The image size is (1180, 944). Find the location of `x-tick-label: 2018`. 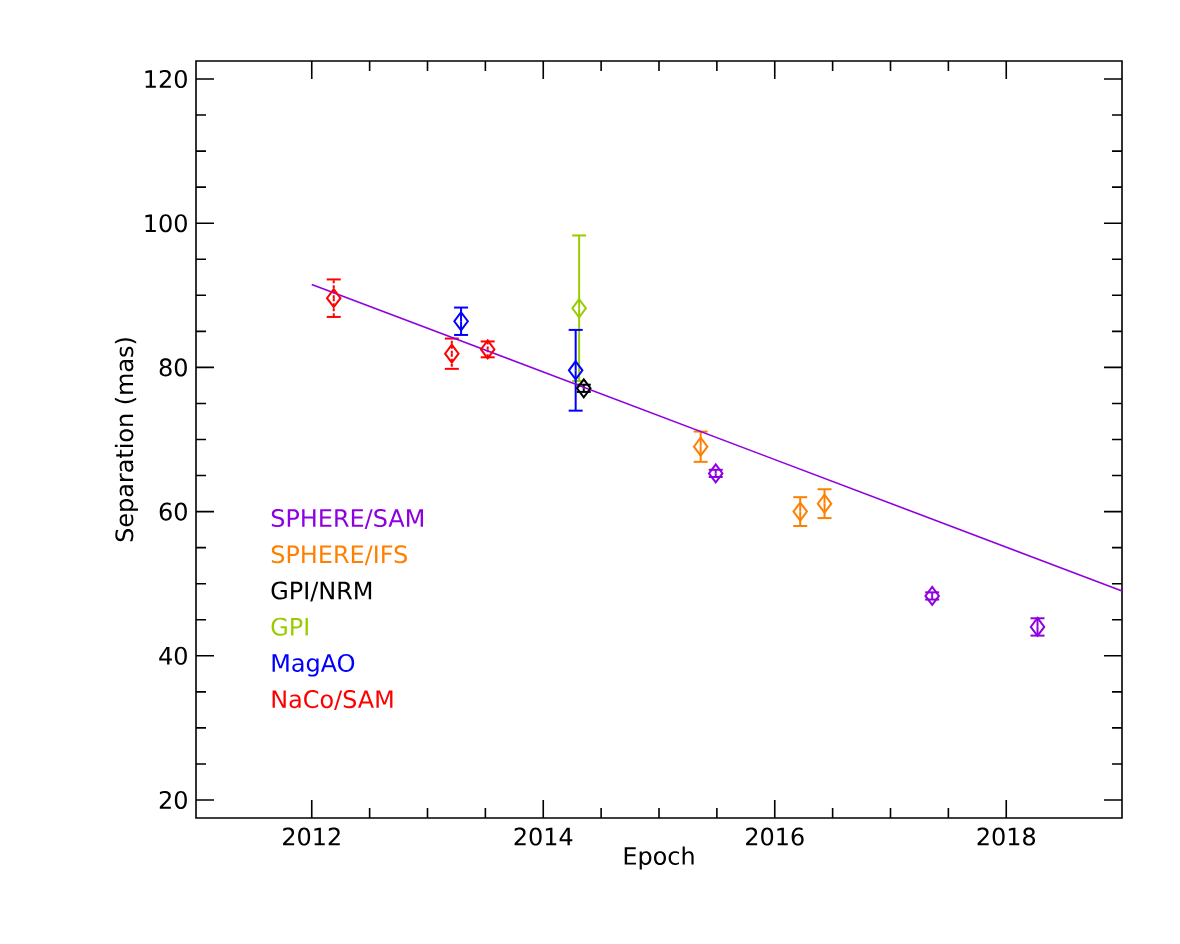

x-tick-label: 2018 is located at coordinates (1006, 836).